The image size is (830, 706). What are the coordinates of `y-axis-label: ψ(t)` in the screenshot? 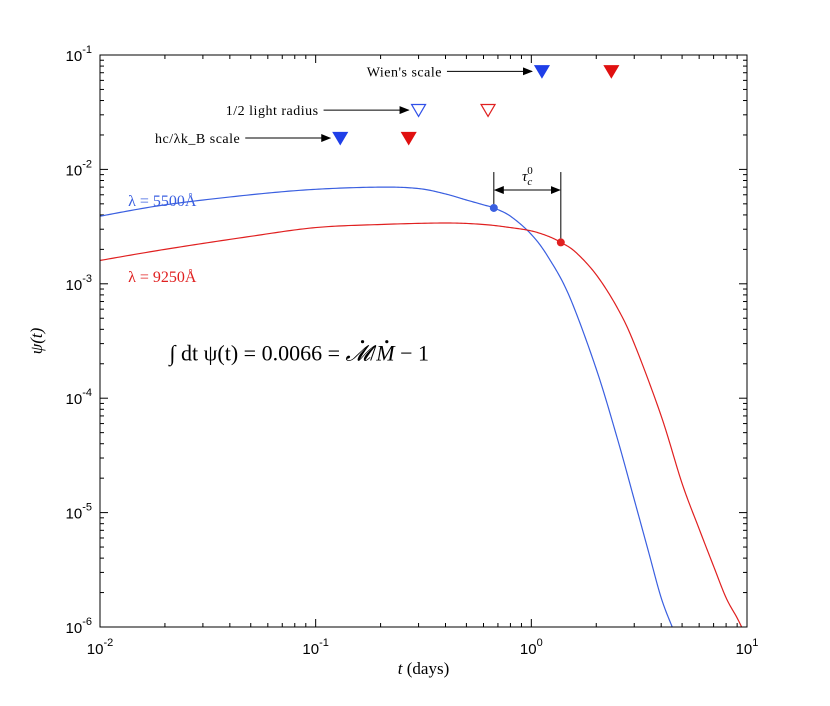 It's located at (36, 340).